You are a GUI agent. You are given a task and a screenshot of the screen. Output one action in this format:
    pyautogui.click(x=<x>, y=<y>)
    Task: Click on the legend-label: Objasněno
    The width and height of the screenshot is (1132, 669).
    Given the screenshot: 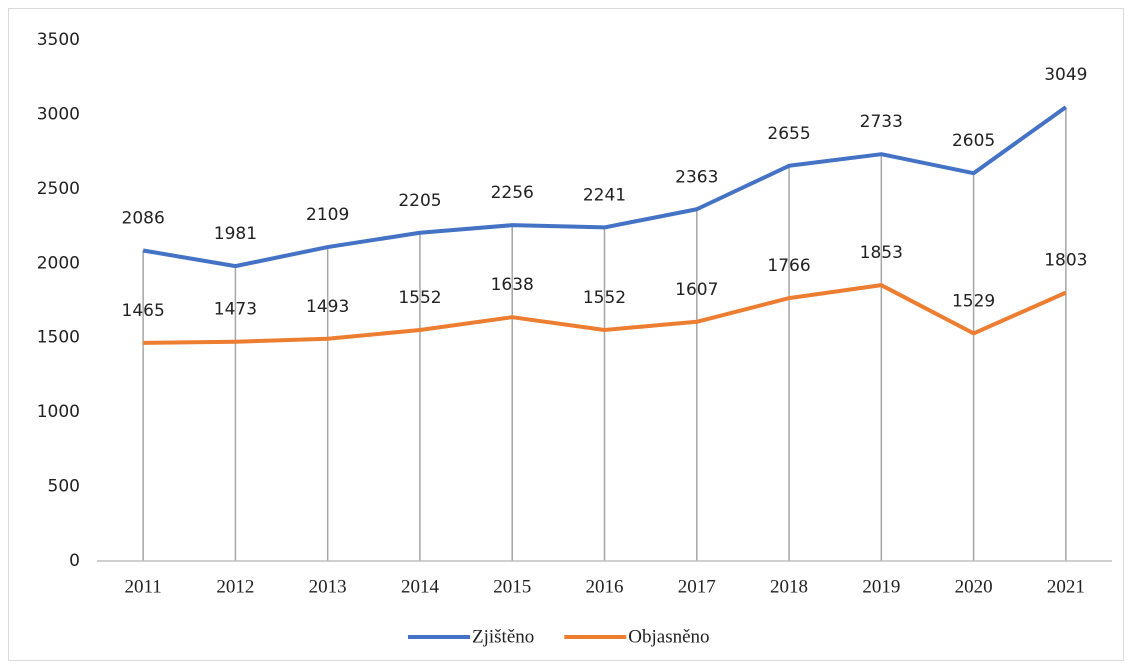 What is the action you would take?
    pyautogui.click(x=668, y=636)
    